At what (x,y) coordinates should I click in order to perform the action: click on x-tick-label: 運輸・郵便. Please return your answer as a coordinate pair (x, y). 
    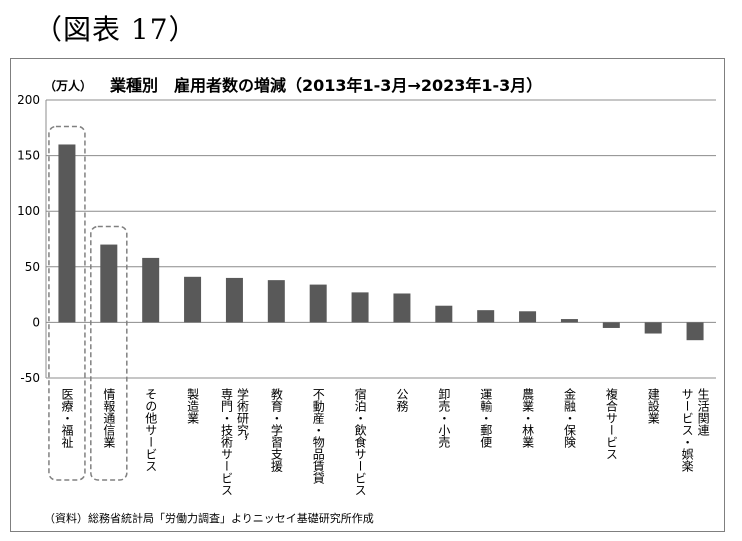
    Looking at the image, I should click on (486, 418).